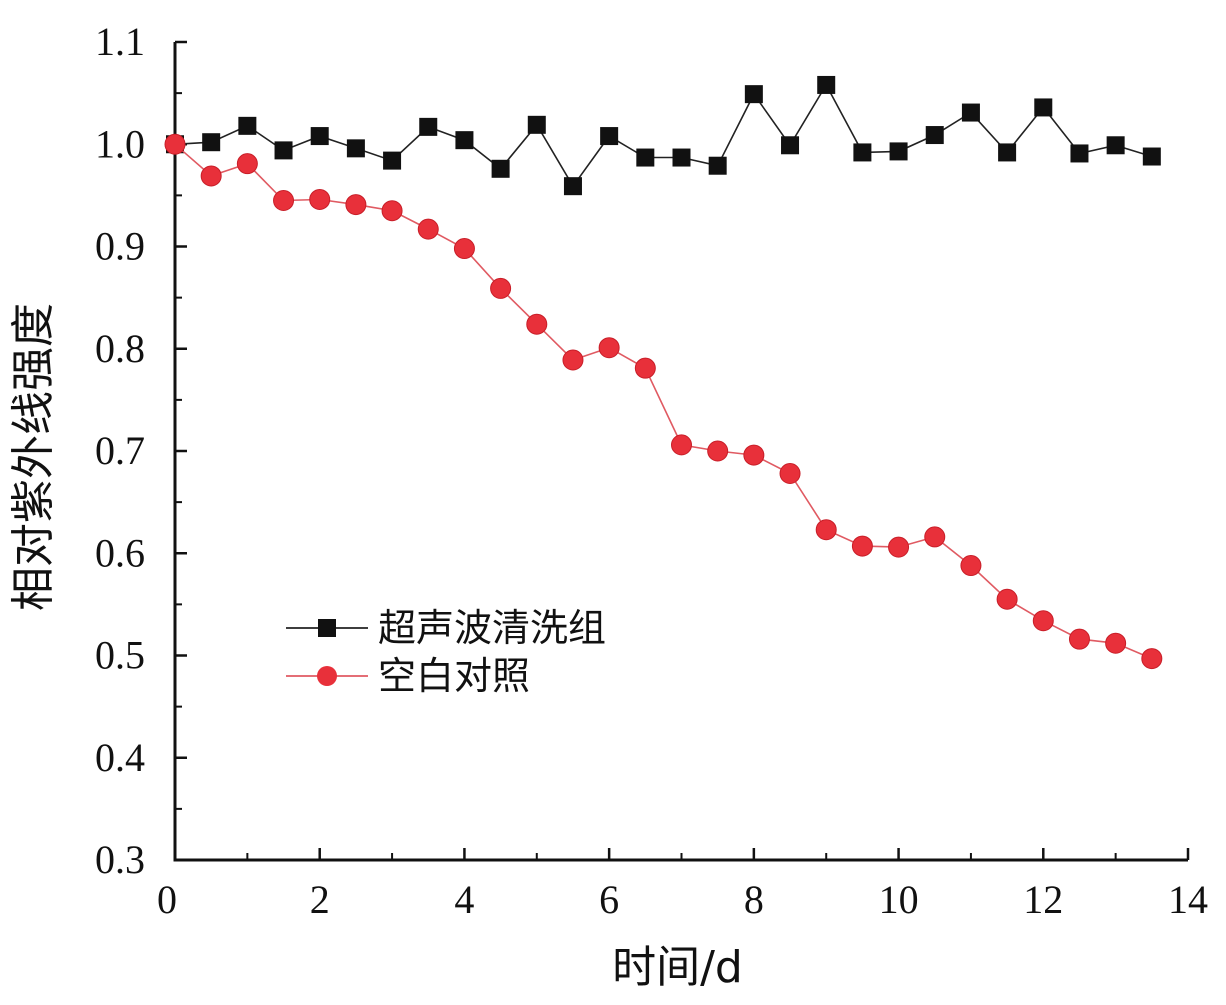  I want to click on legend-item-1: 空白对照, so click(408, 676).